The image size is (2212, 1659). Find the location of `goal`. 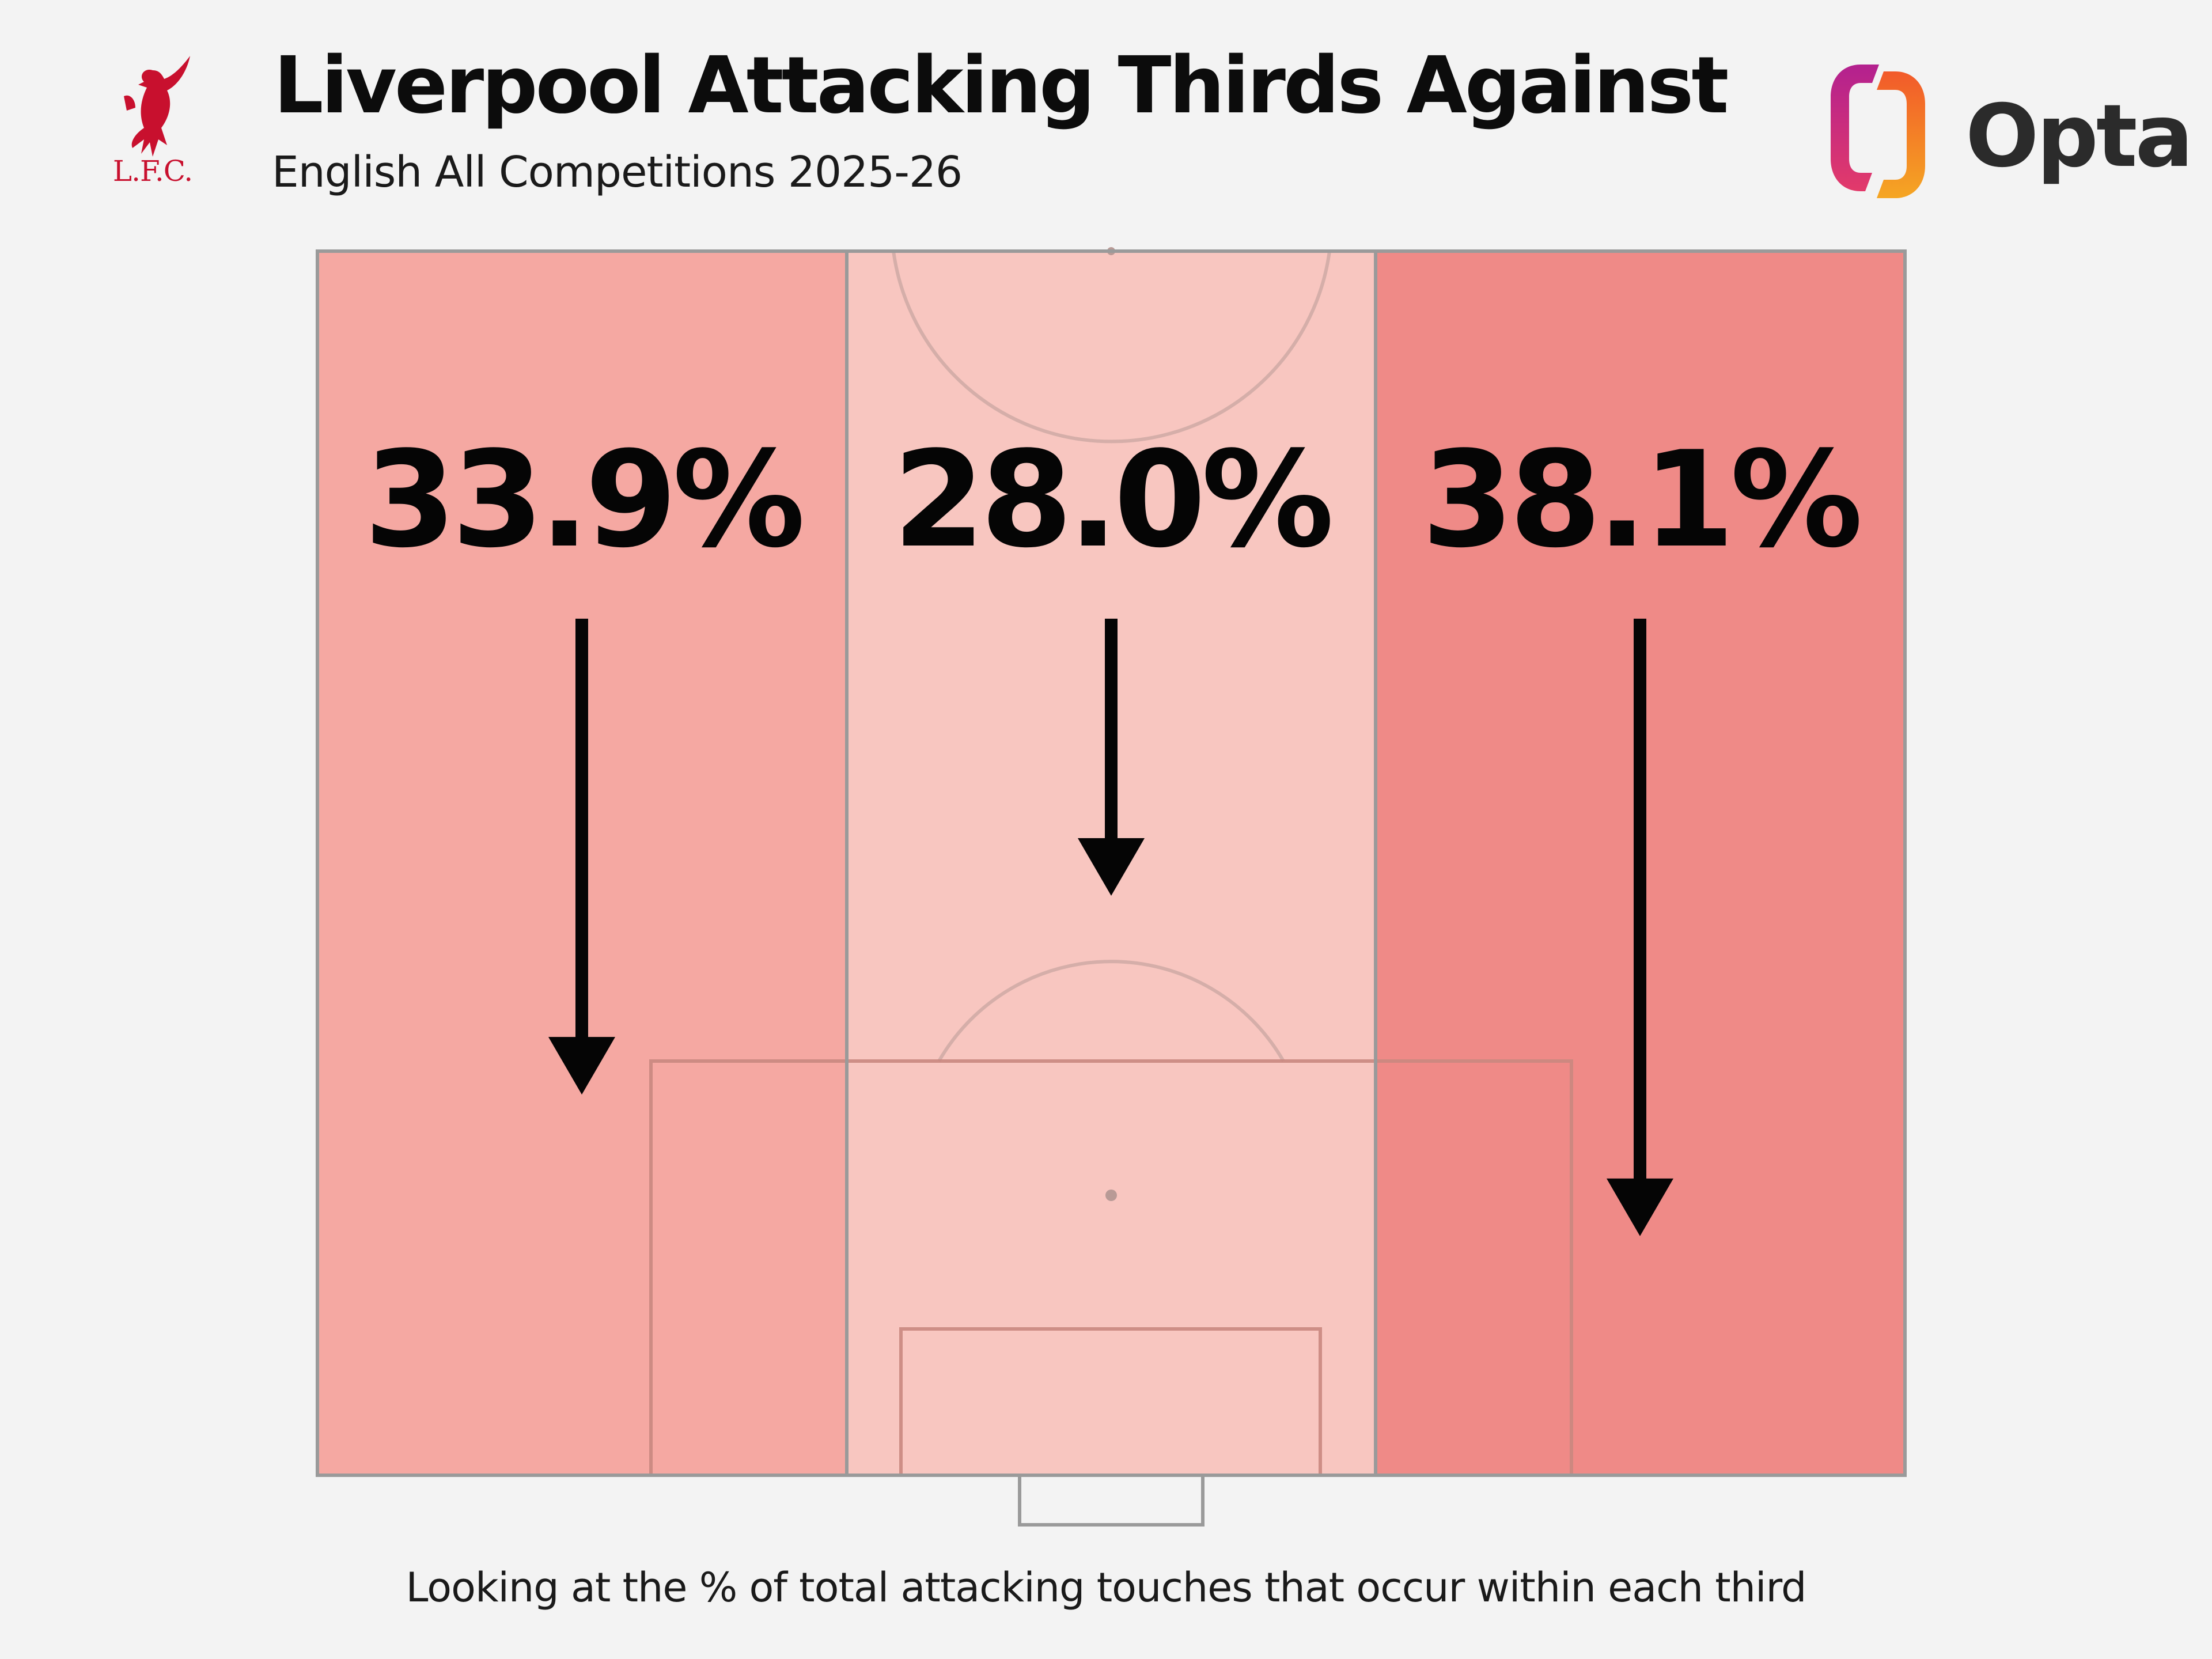

goal is located at coordinates (1111, 1500).